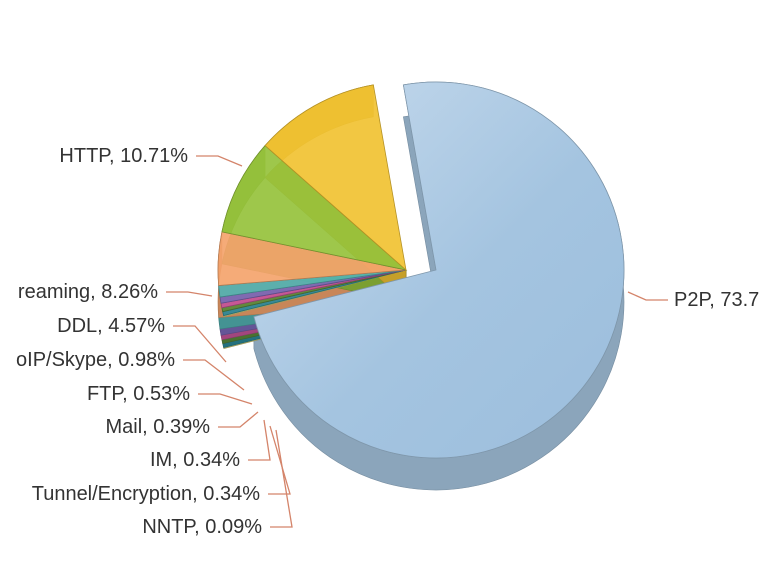 This screenshot has height=578, width=770. Describe the element at coordinates (647, 296) in the screenshot. I see `leader-line-p2p` at that location.